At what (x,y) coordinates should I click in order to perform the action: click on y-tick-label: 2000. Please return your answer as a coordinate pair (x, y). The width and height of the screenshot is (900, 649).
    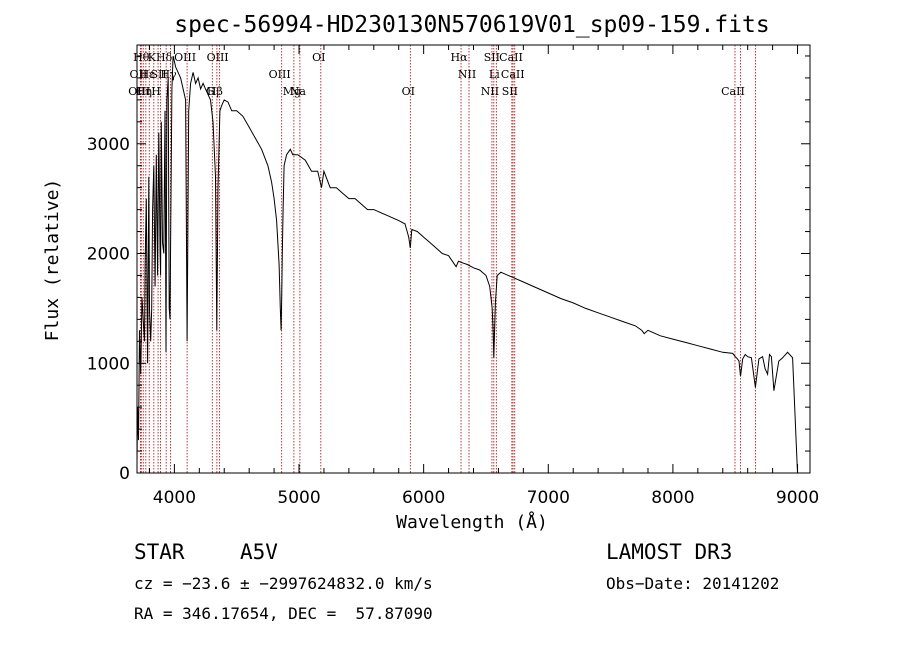
    Looking at the image, I should click on (108, 255).